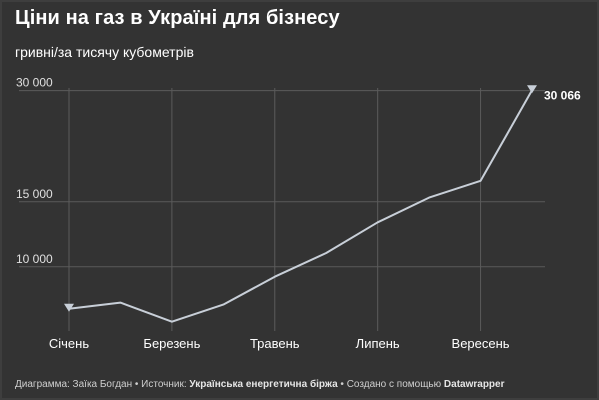  I want to click on y-tick-label: 30 000, so click(34, 83).